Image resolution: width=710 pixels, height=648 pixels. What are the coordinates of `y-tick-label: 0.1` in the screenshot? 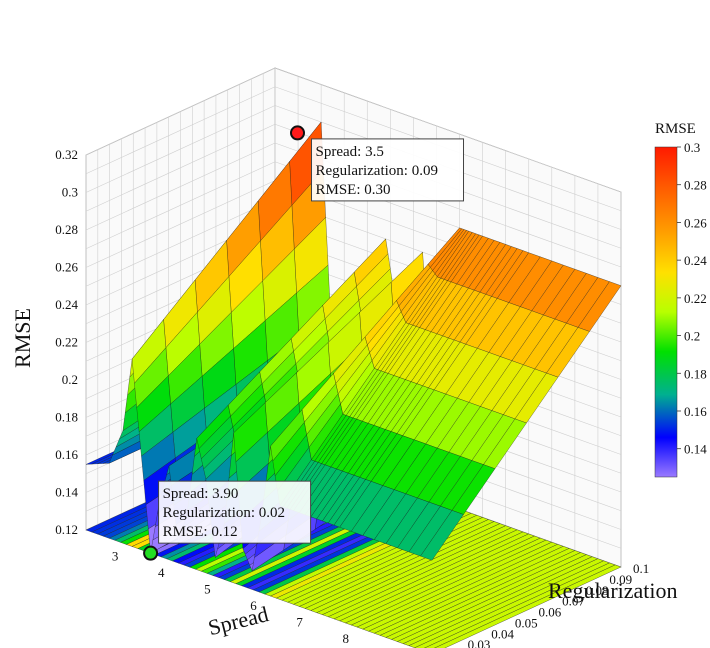 It's located at (641, 568).